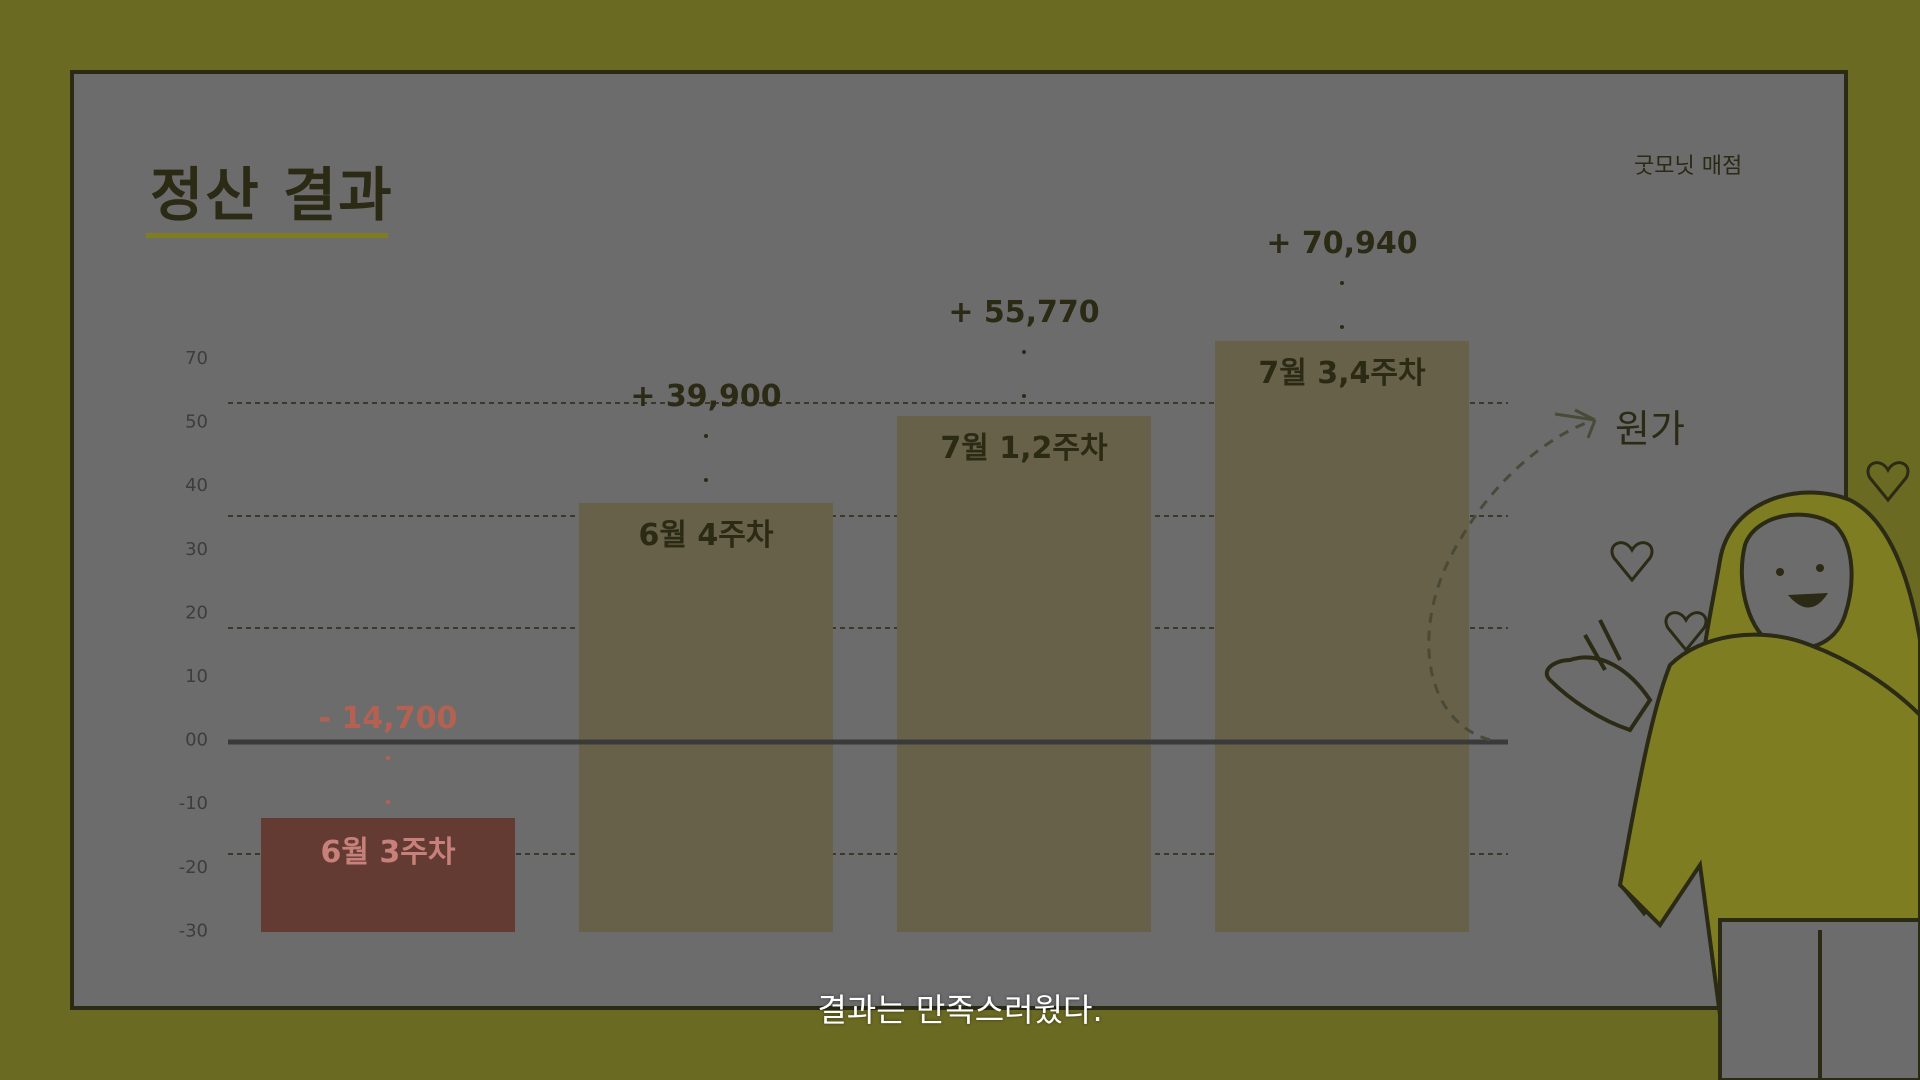 The height and width of the screenshot is (1080, 1920). Describe the element at coordinates (272, 195) in the screenshot. I see `page-title: 정산 결과` at that location.